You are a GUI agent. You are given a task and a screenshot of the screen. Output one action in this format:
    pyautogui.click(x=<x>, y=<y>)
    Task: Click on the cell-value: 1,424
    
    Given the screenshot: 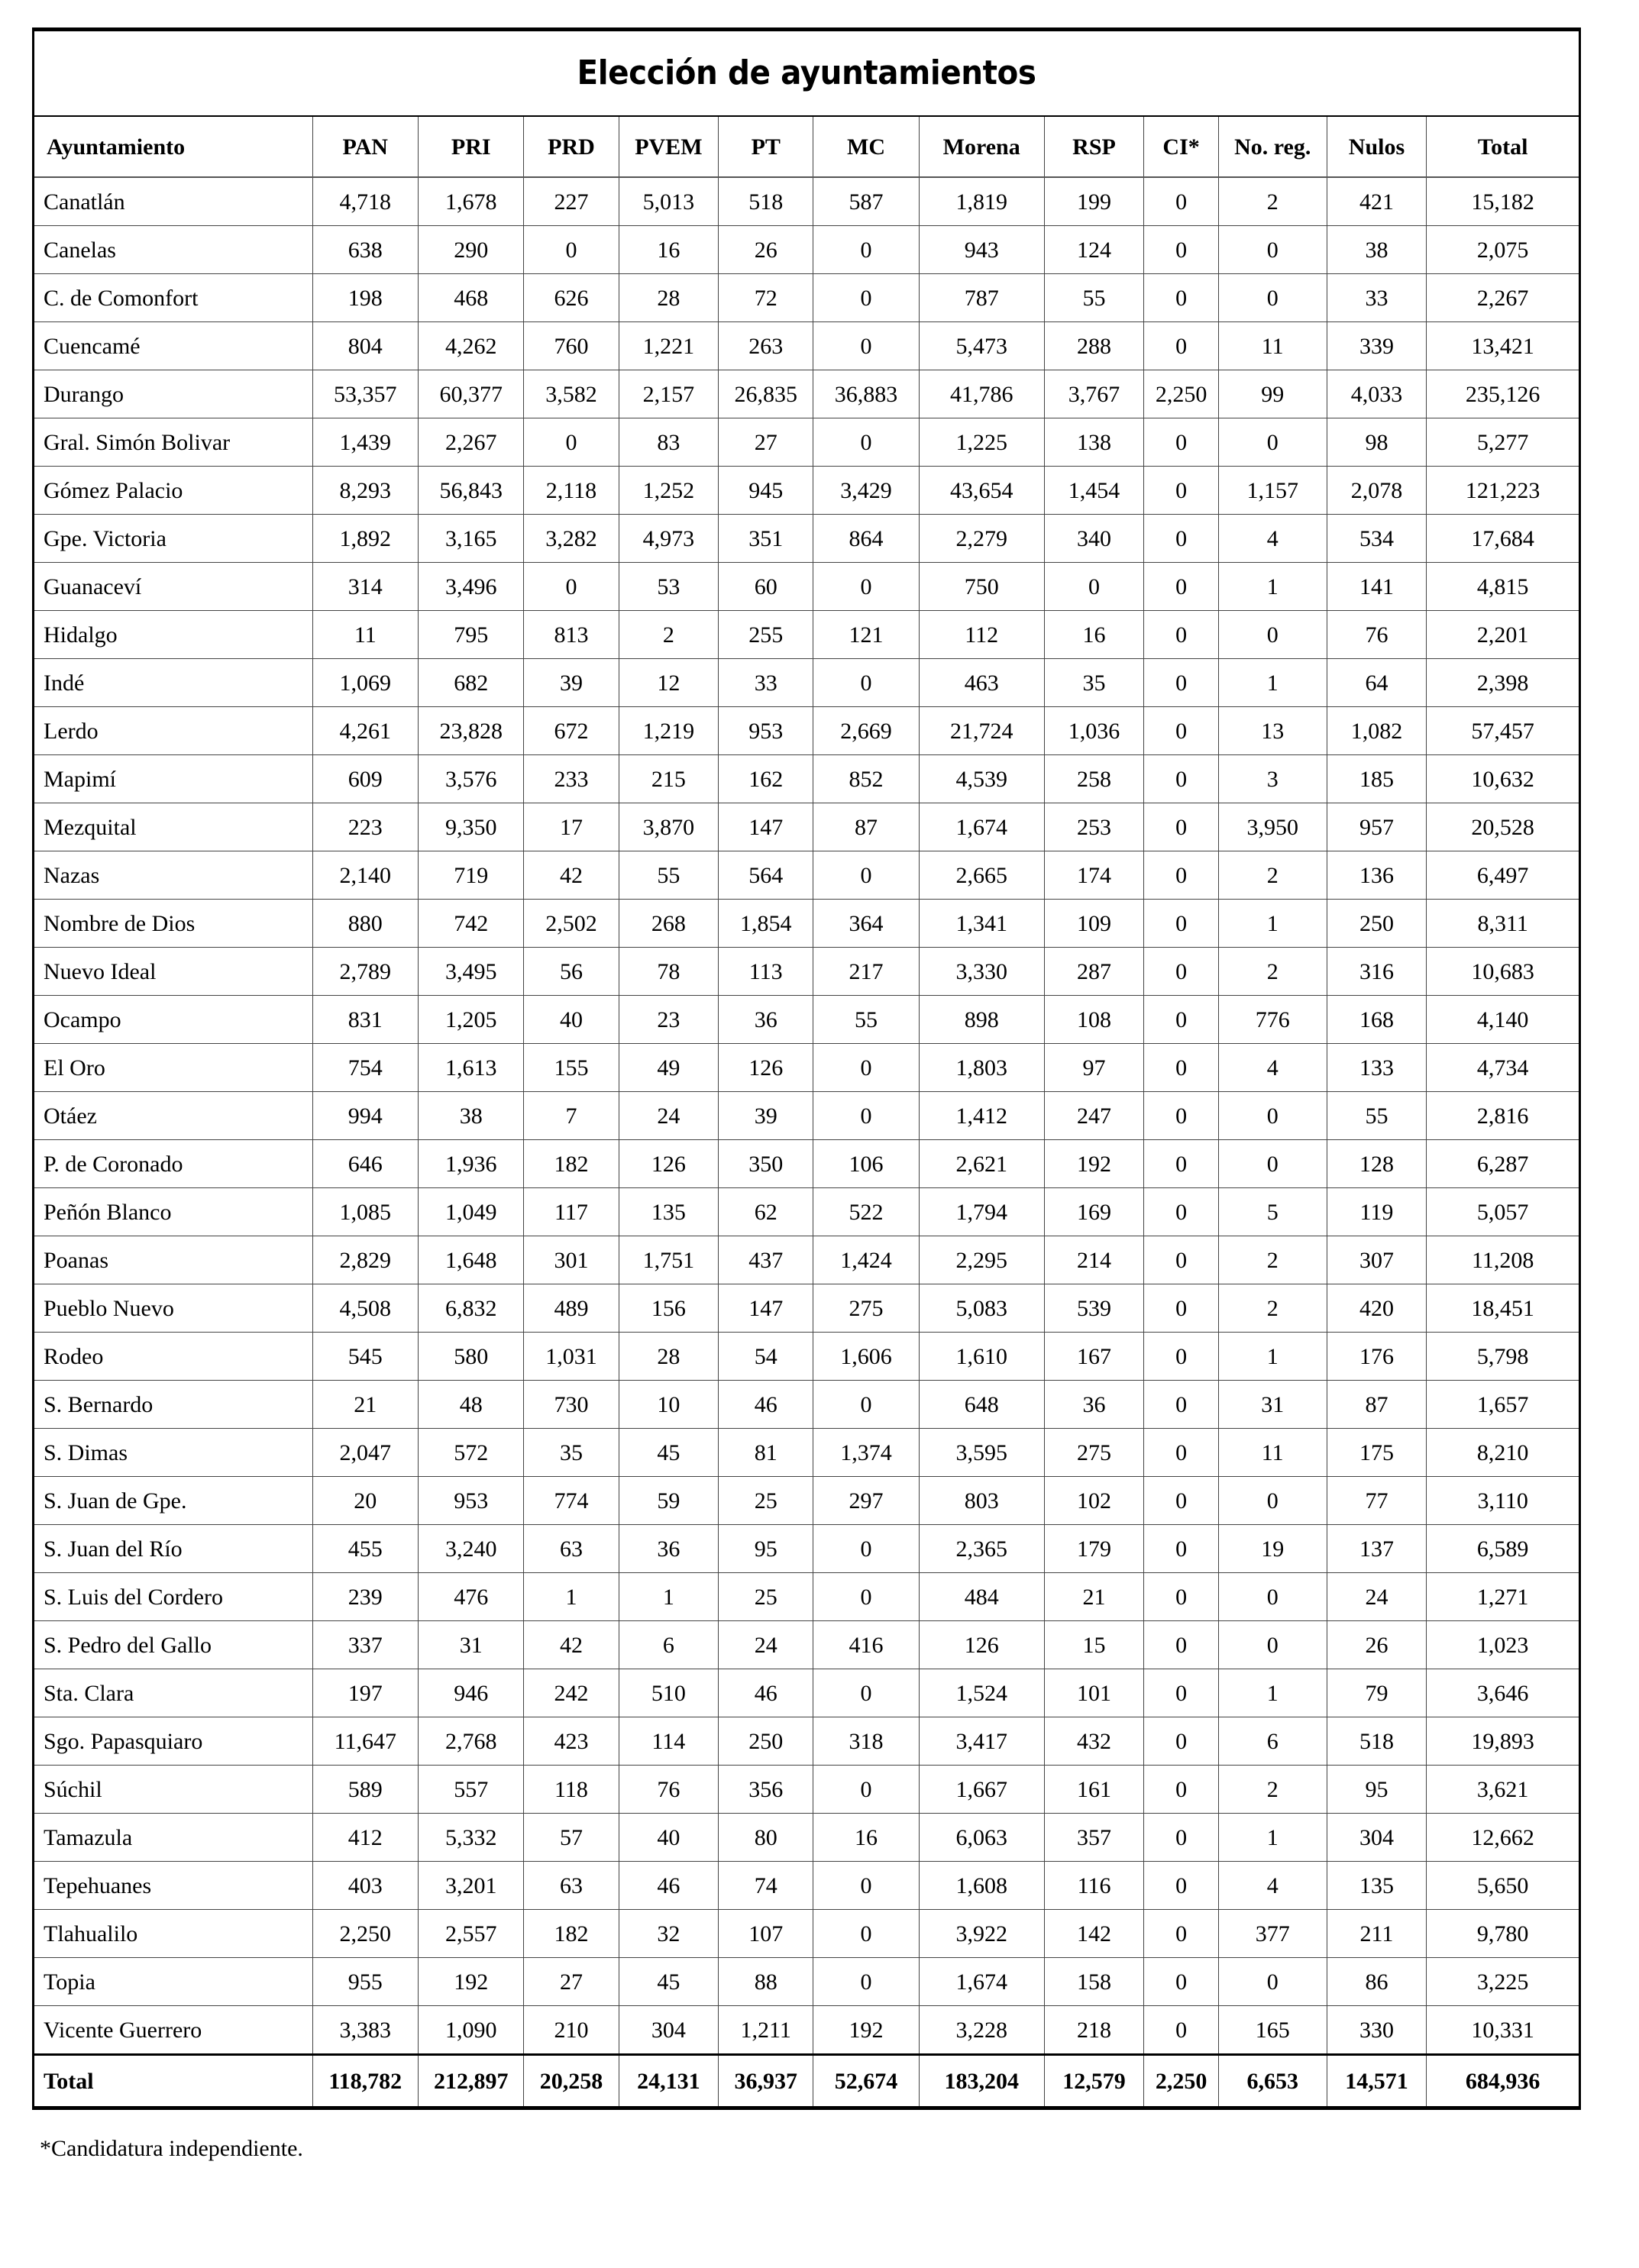 What is the action you would take?
    pyautogui.click(x=866, y=1260)
    